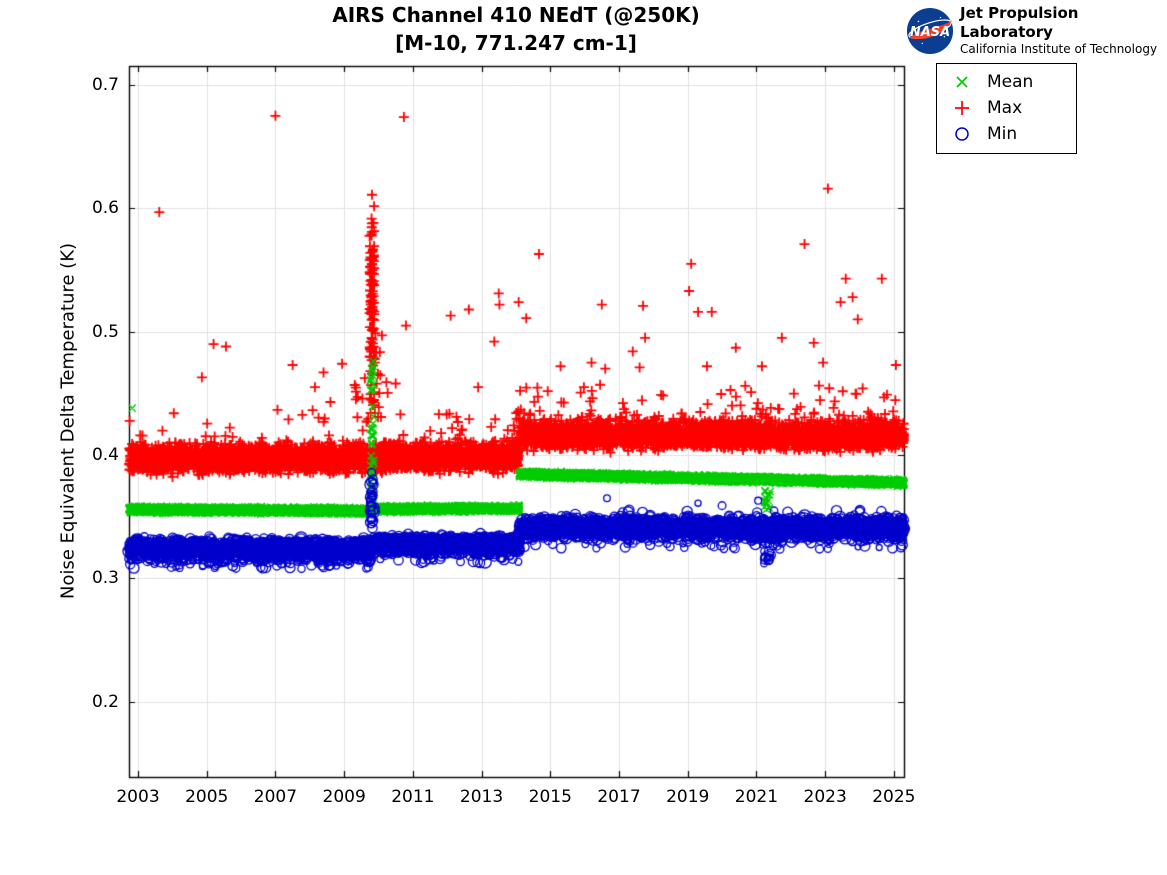 This screenshot has height=875, width=1167. Describe the element at coordinates (688, 797) in the screenshot. I see `x-tick-label: 2019` at that location.